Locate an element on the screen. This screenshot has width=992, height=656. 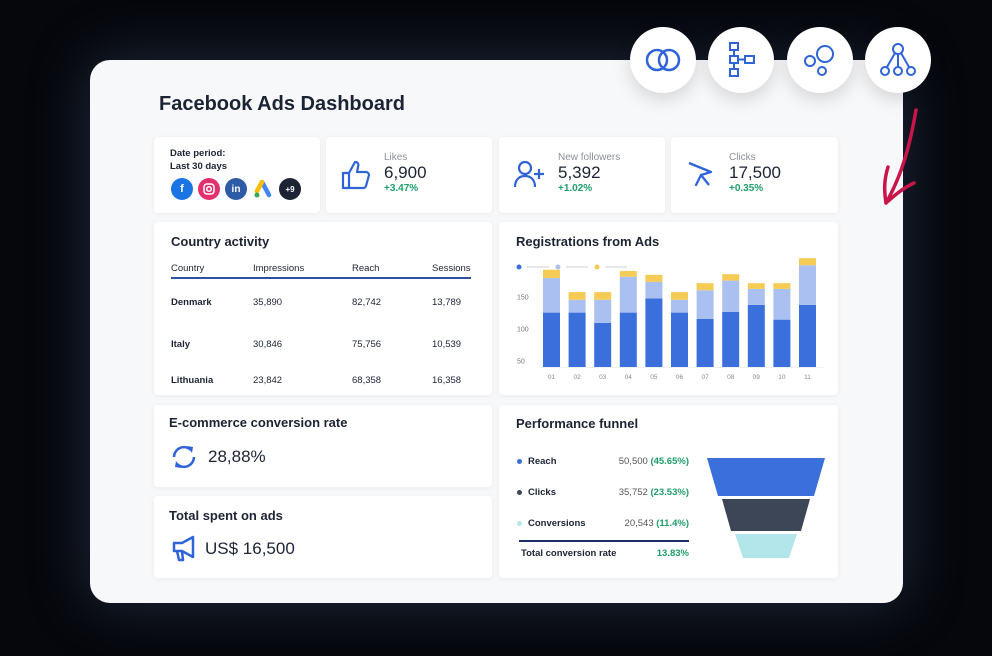
y-tick-label: 50 is located at coordinates (521, 362).